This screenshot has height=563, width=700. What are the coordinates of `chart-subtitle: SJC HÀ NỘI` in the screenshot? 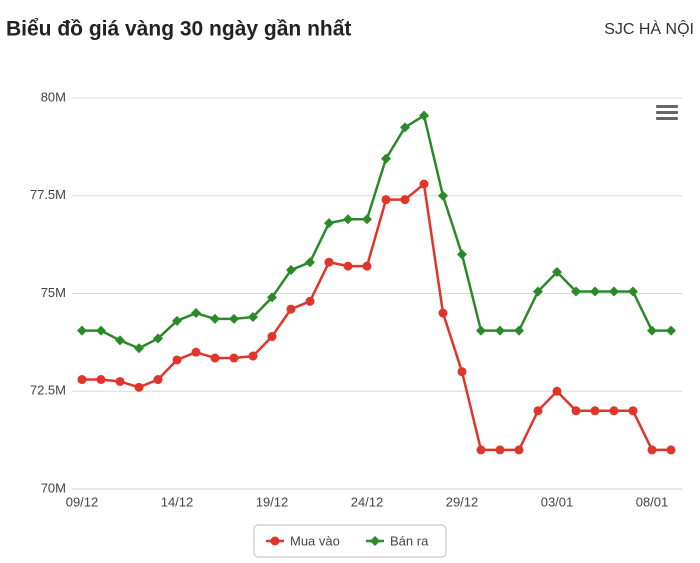 It's located at (649, 28).